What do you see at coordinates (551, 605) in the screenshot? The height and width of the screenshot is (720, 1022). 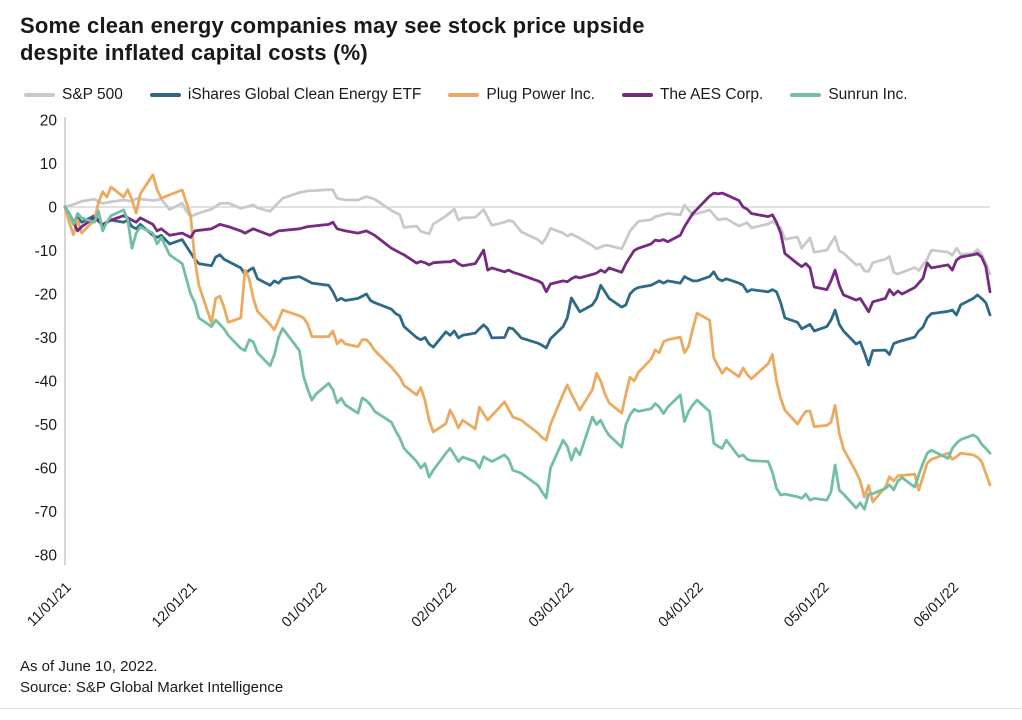 I see `x-tick-label: 03/01/22` at bounding box center [551, 605].